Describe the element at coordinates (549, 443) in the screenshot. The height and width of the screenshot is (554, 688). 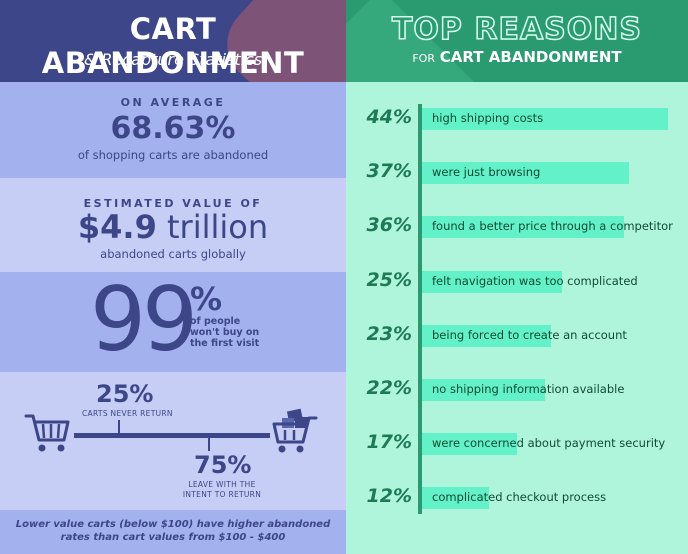
I see `reason-label: were concerned about payment security` at that location.